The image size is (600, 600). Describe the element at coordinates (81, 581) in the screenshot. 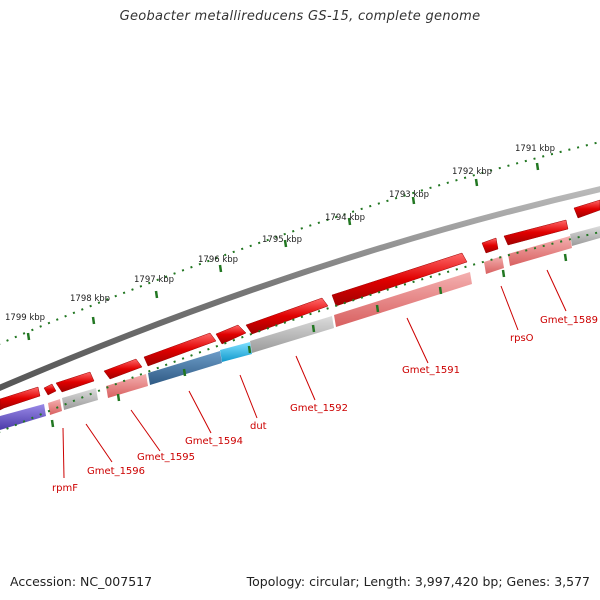

I see `accession-text: Accession: NC_007517` at that location.